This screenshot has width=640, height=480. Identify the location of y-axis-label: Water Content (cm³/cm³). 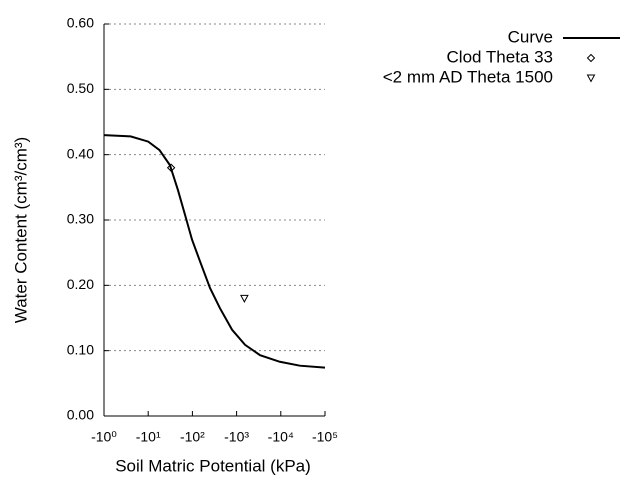
(20, 230).